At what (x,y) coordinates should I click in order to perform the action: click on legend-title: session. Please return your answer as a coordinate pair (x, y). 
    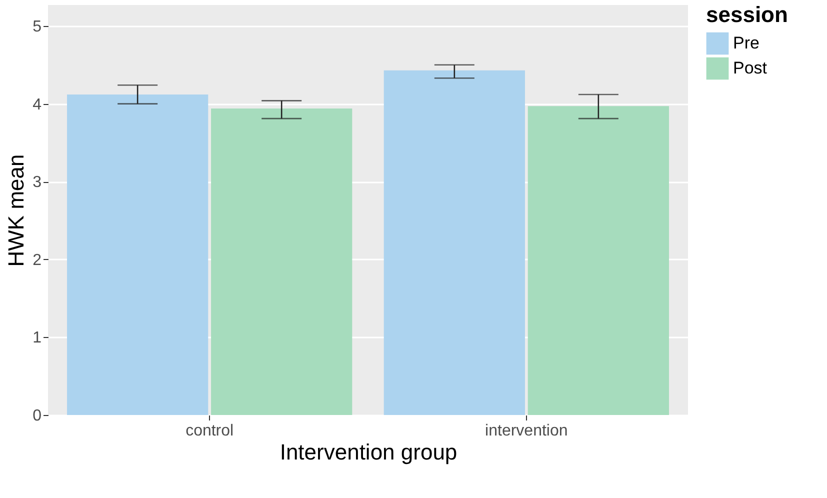
    Looking at the image, I should click on (747, 14).